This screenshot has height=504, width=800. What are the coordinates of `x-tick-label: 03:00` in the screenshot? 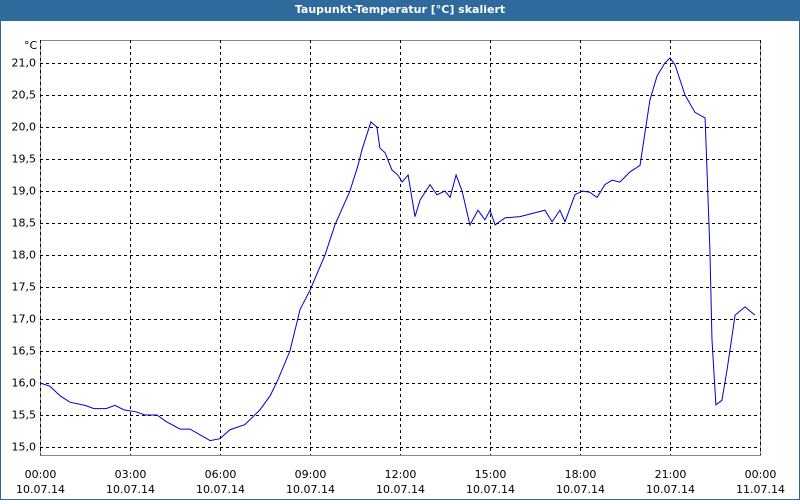 It's located at (131, 474).